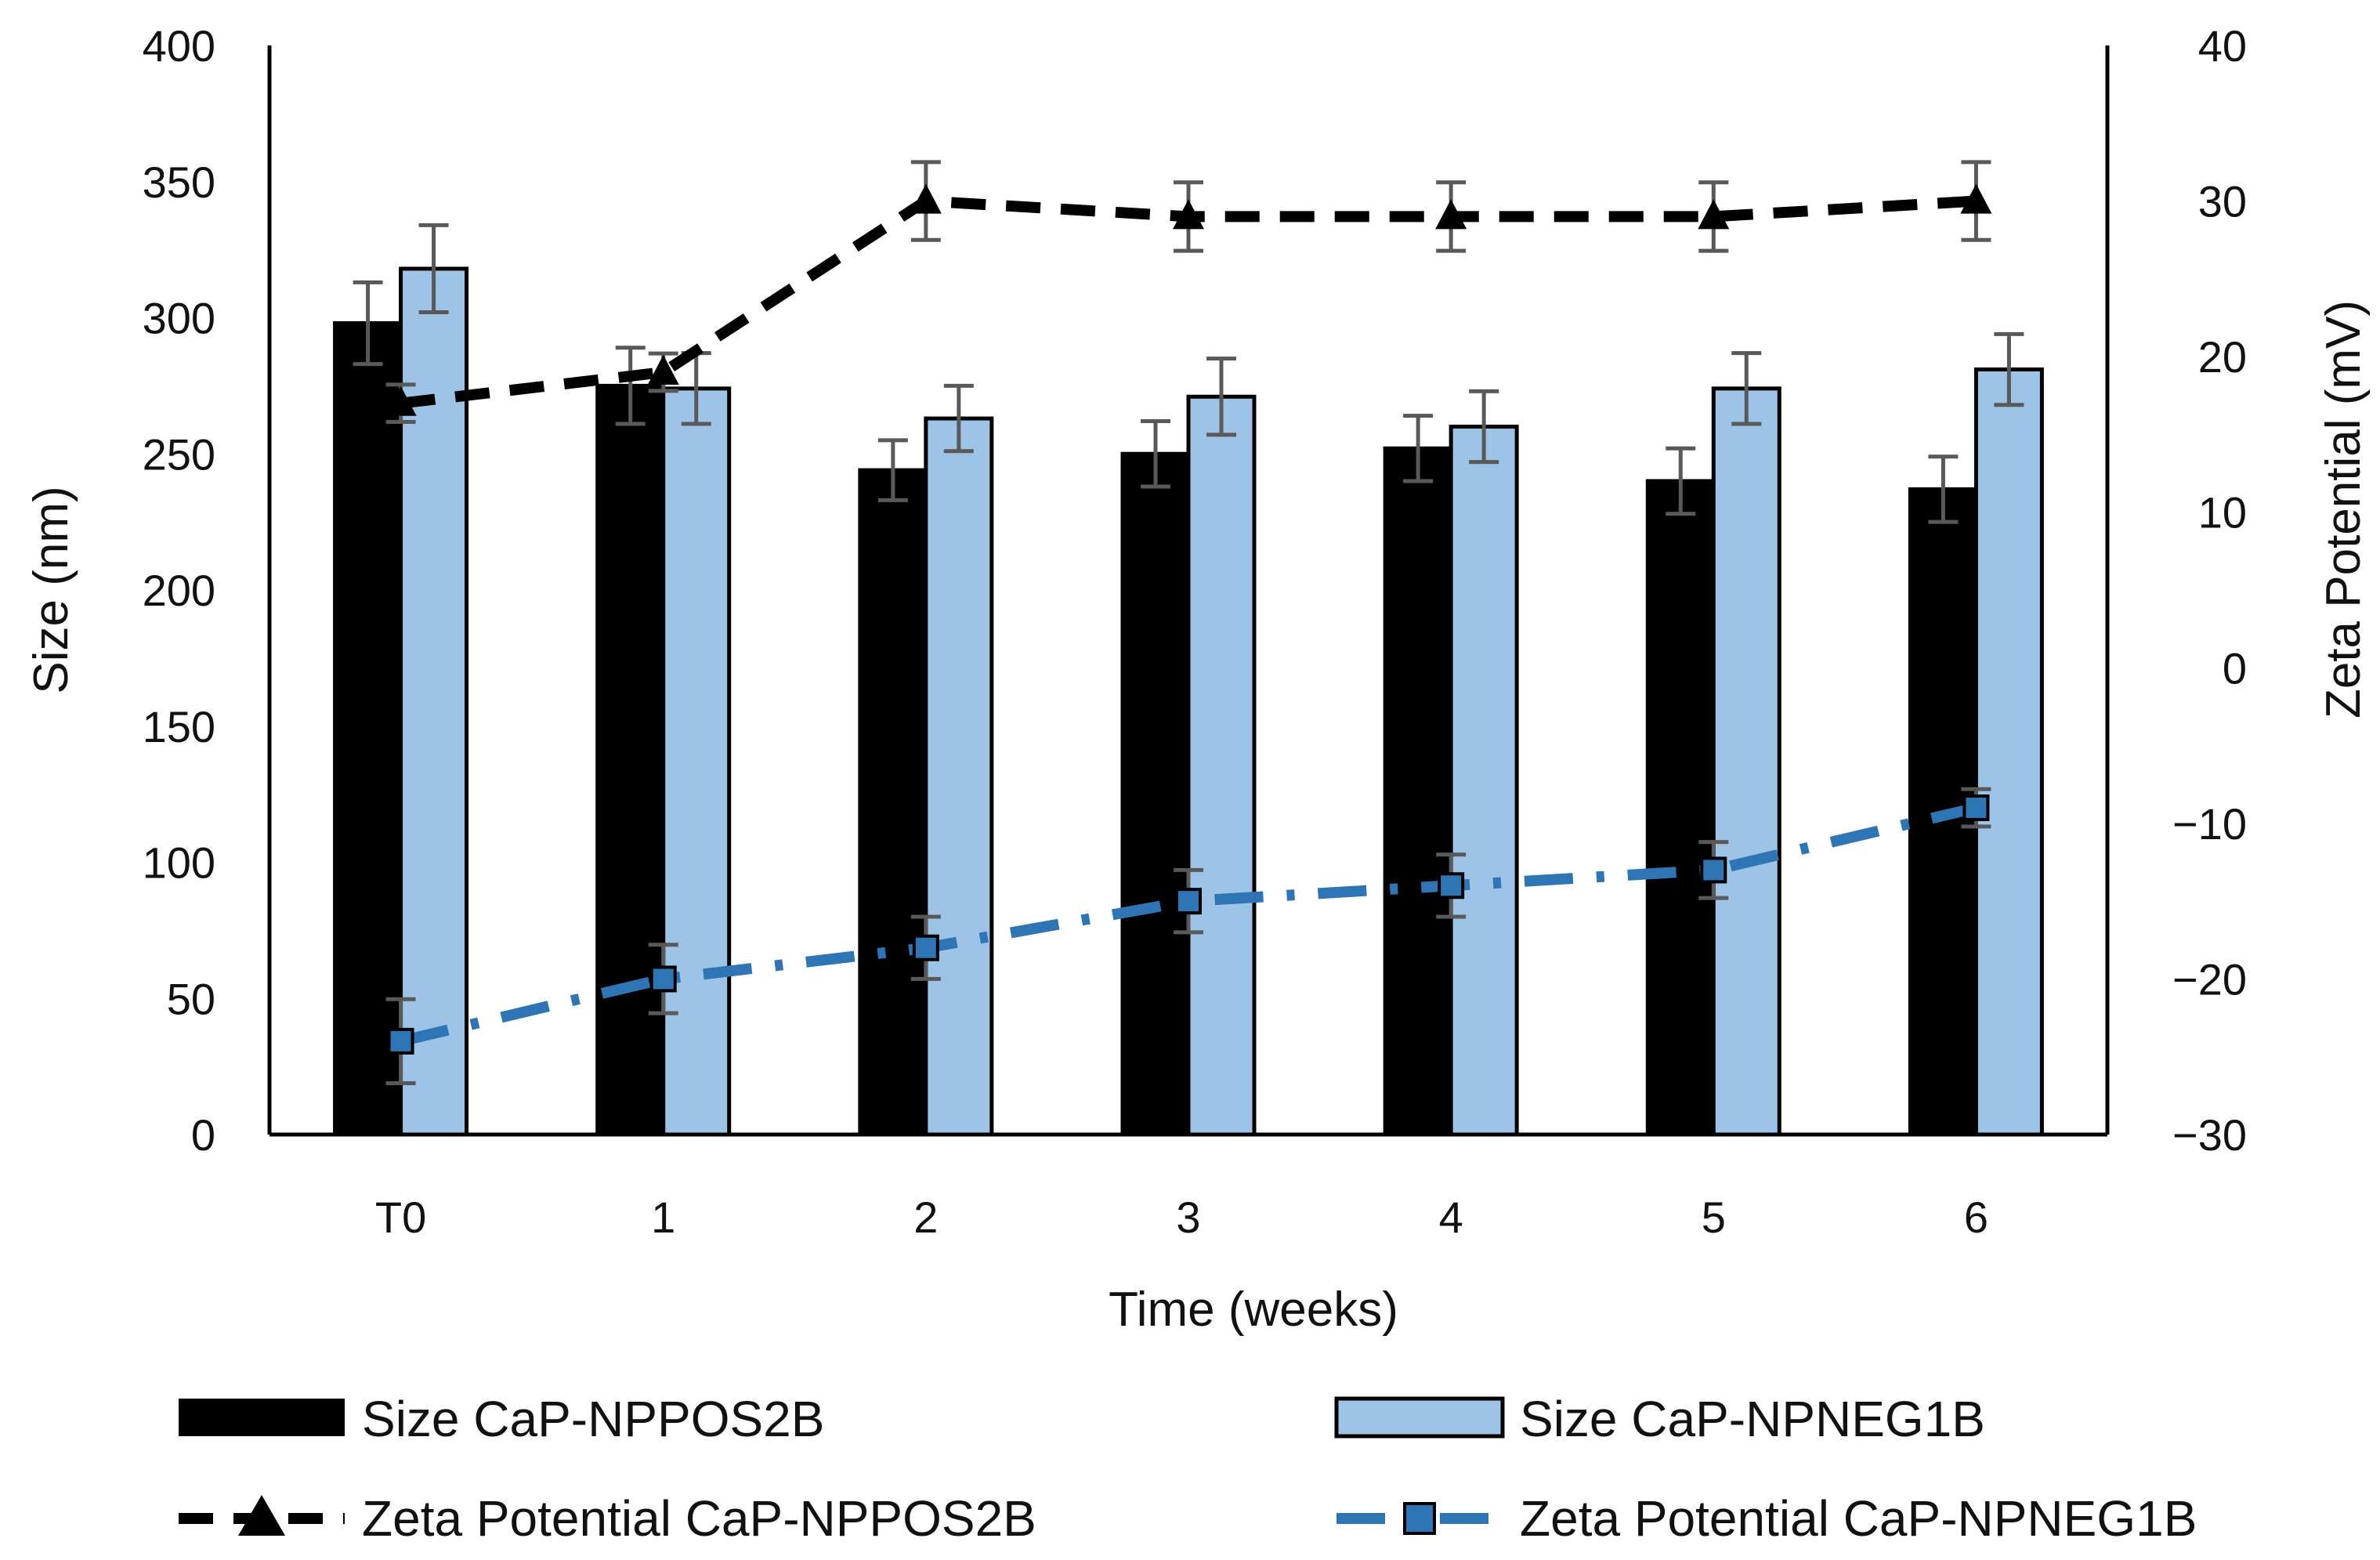 Image resolution: width=2380 pixels, height=1560 pixels. I want to click on bar-error-size-neg-t0, so click(433, 269).